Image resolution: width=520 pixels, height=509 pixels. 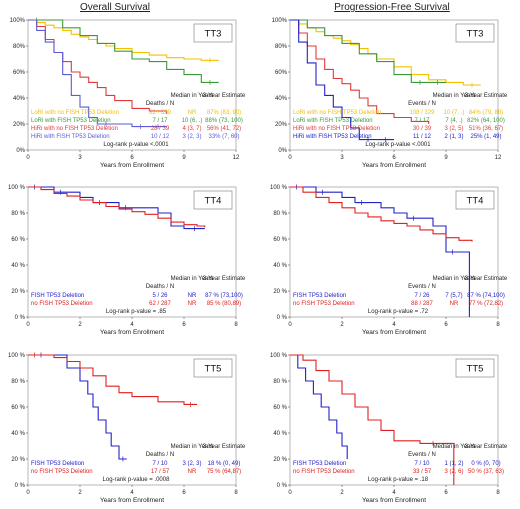 I want to click on y-tick-label: 20%, so click(x=281, y=125).